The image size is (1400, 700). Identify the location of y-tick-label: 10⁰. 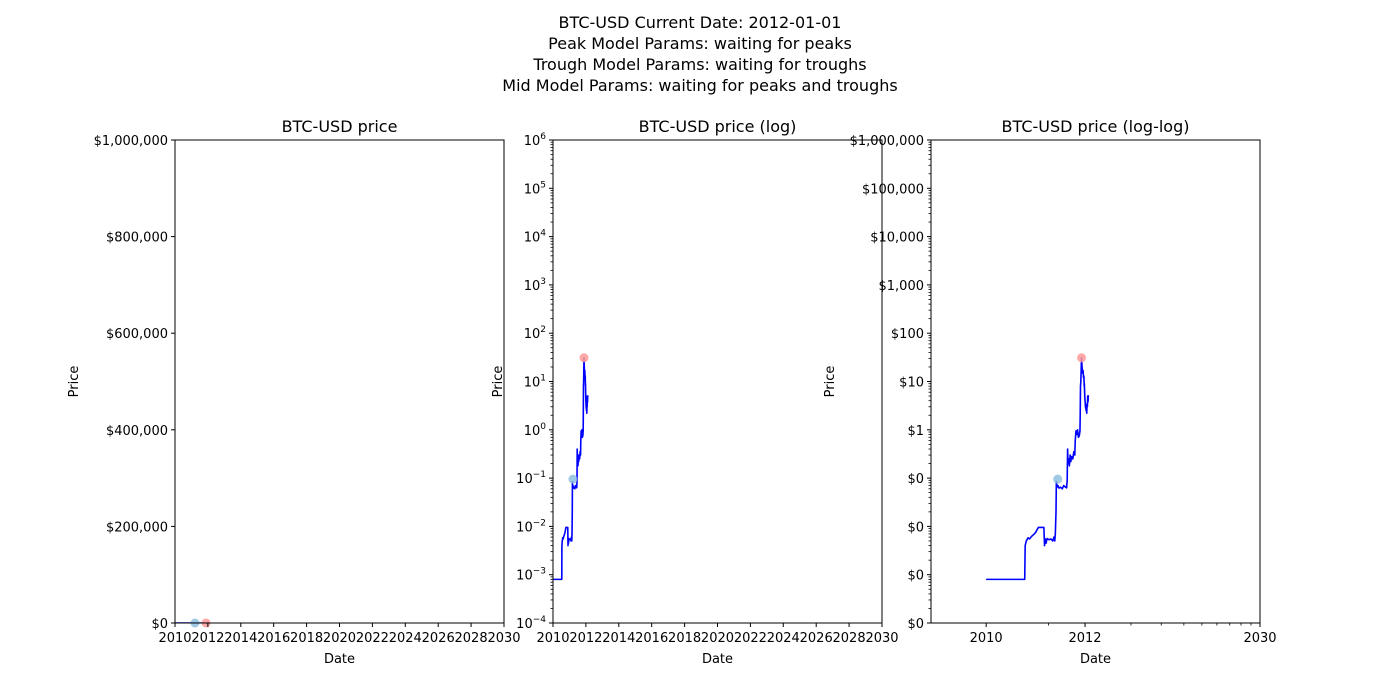
(535, 430).